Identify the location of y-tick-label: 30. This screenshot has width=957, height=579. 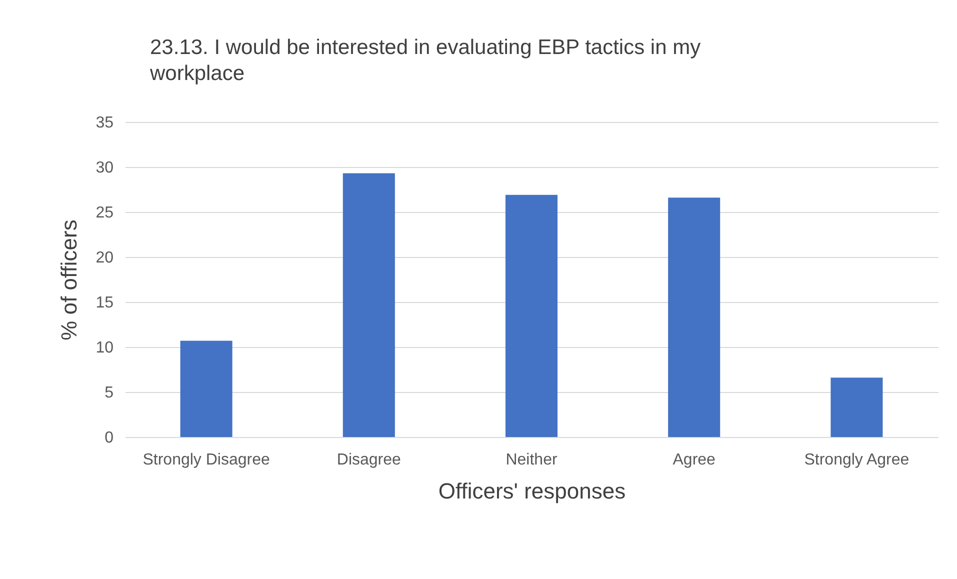
(105, 168).